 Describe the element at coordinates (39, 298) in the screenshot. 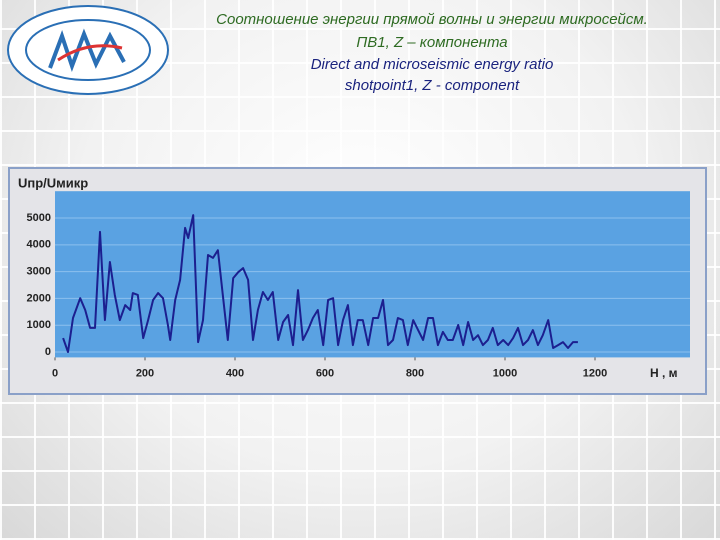

I see `y-tick-label: 2000` at that location.